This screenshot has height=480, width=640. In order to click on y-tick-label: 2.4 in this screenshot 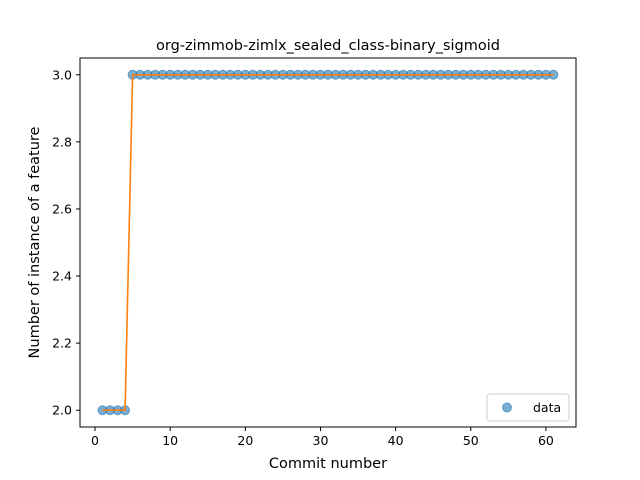, I will do `click(62, 276)`.